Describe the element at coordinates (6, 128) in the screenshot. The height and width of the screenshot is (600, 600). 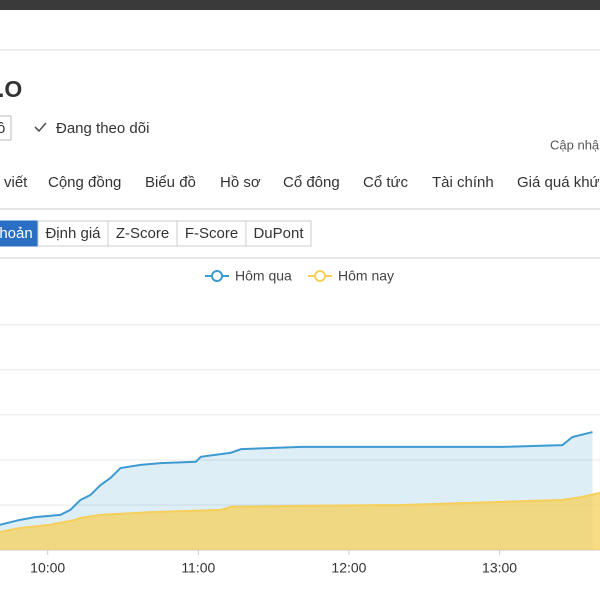
I see `button` at that location.